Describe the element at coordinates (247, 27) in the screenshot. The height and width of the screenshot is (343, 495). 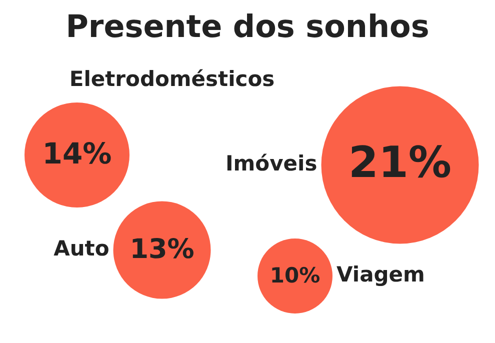
I see `text: Presente dos sonhos` at that location.